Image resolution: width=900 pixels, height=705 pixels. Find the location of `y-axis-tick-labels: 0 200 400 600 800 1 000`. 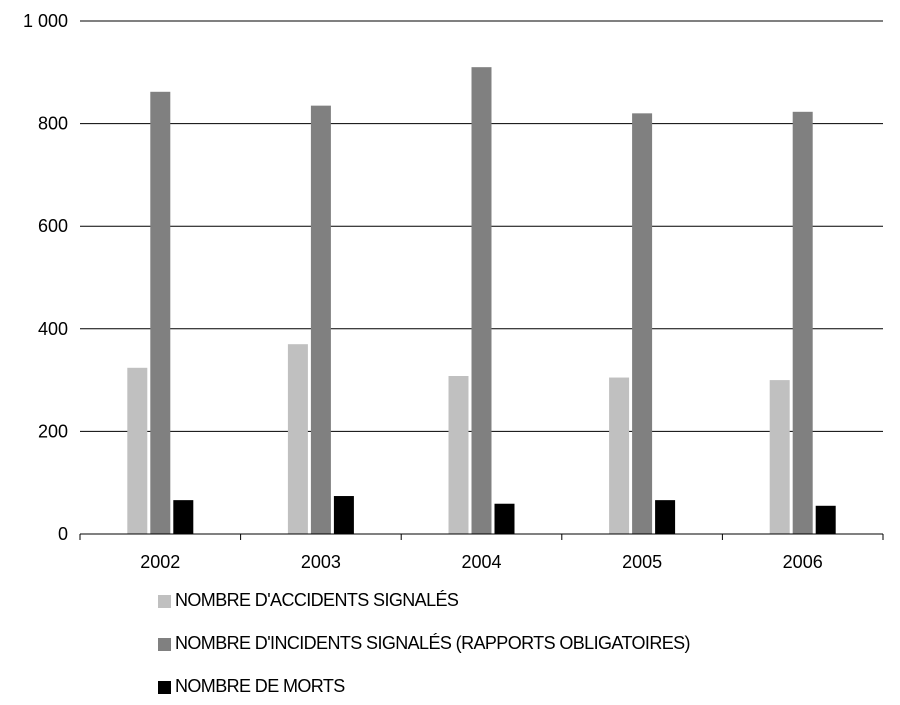

y-axis-tick-labels: 0 200 400 600 800 1 000 is located at coordinates (45, 277).